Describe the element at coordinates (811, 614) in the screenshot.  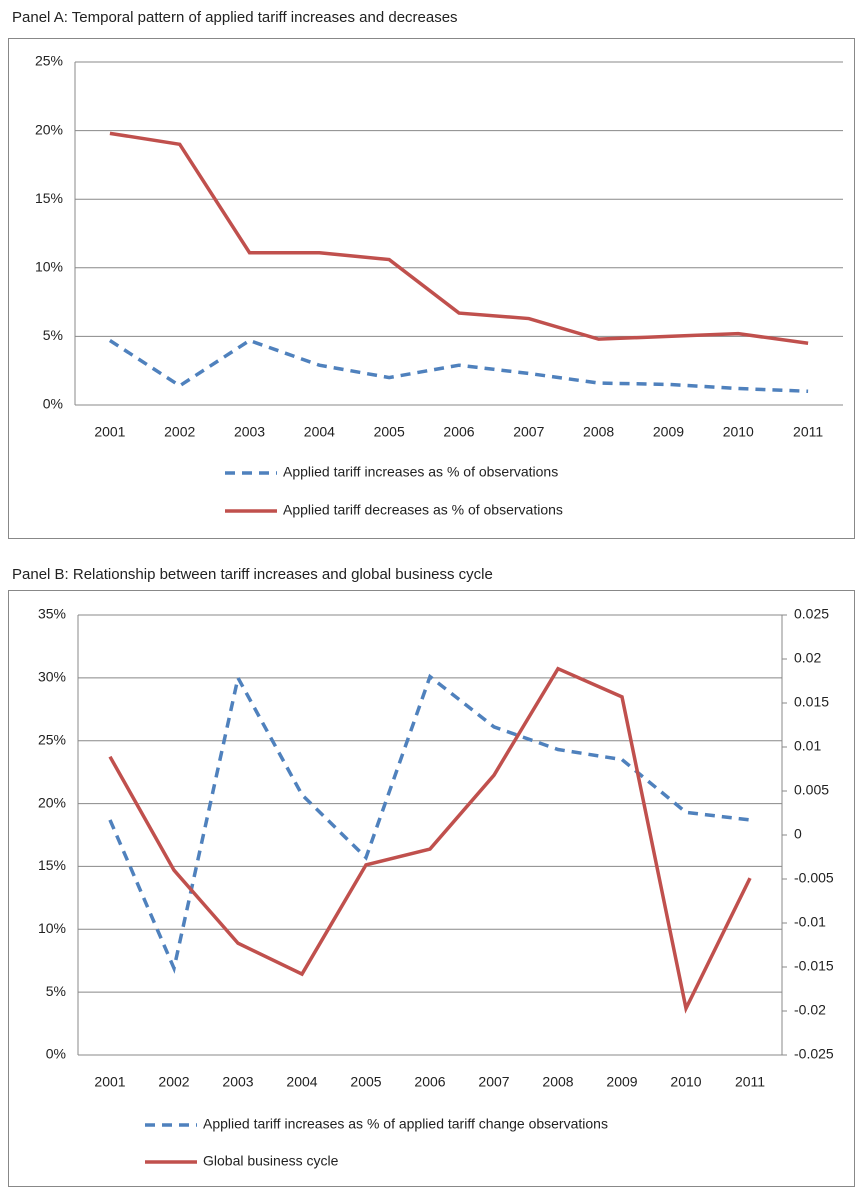
I see `y2-tick-label: 0.025` at that location.